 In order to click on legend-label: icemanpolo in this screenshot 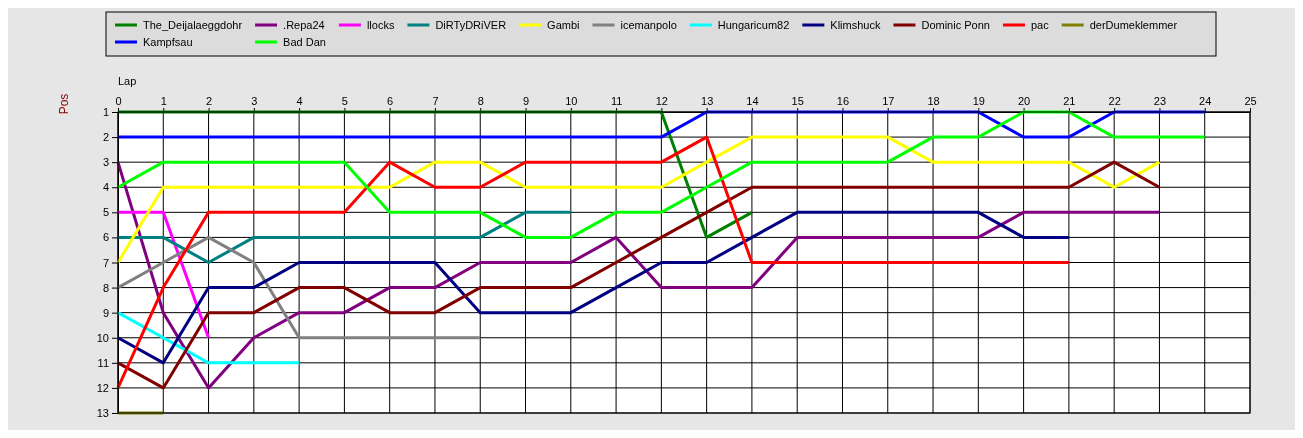, I will do `click(648, 25)`.